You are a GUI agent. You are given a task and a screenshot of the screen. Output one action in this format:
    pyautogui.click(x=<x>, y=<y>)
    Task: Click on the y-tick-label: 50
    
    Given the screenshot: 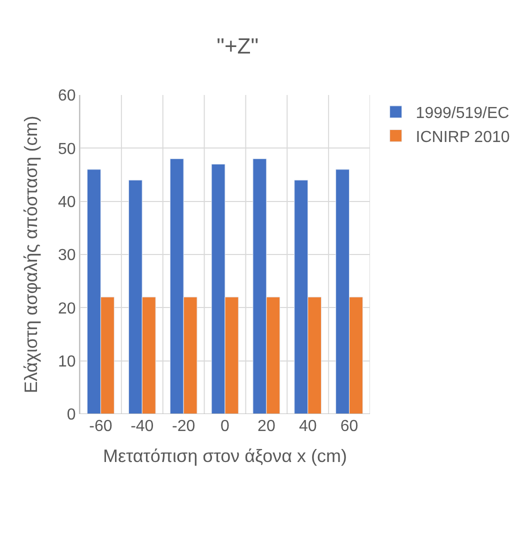 What is the action you would take?
    pyautogui.click(x=67, y=149)
    